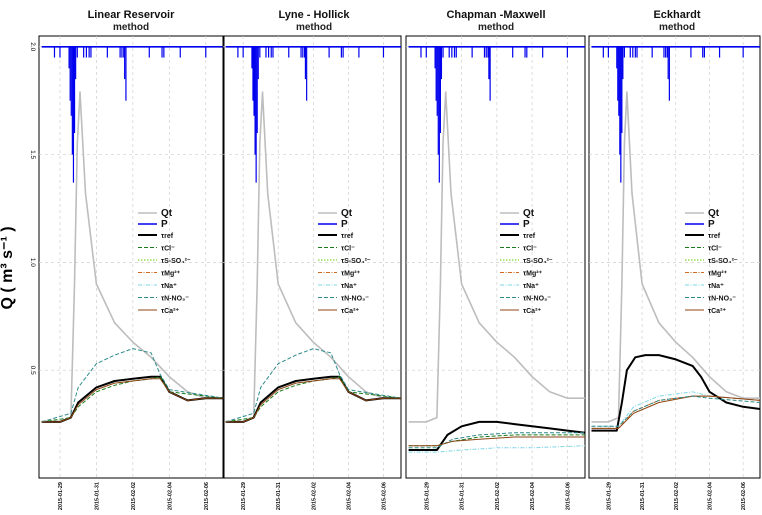 The width and height of the screenshot is (762, 515). I want to click on panel-title: Linear Reservoir, so click(132, 15).